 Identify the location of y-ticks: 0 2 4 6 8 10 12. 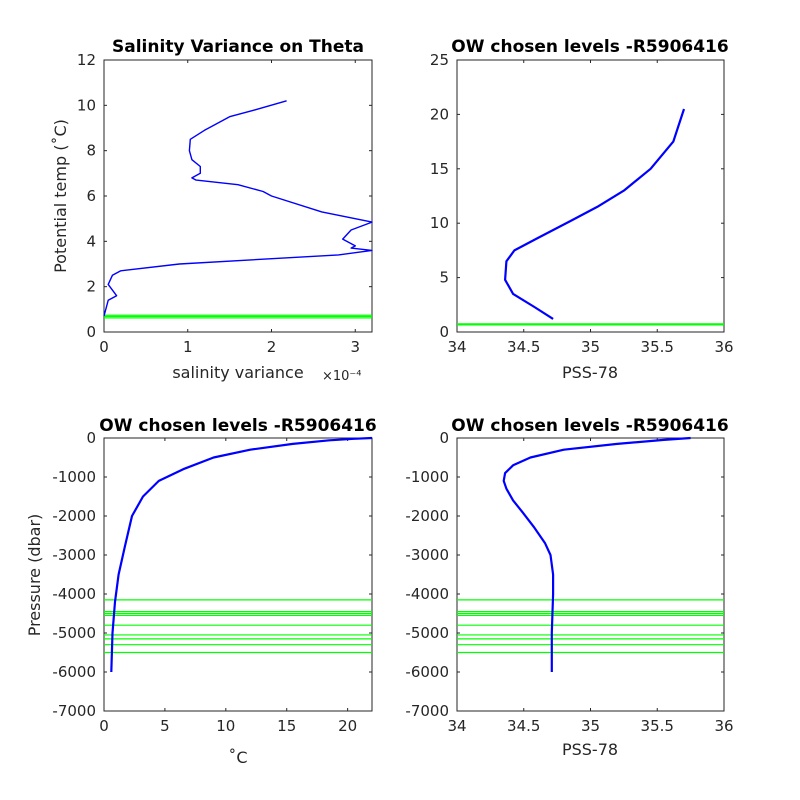
(224, 196).